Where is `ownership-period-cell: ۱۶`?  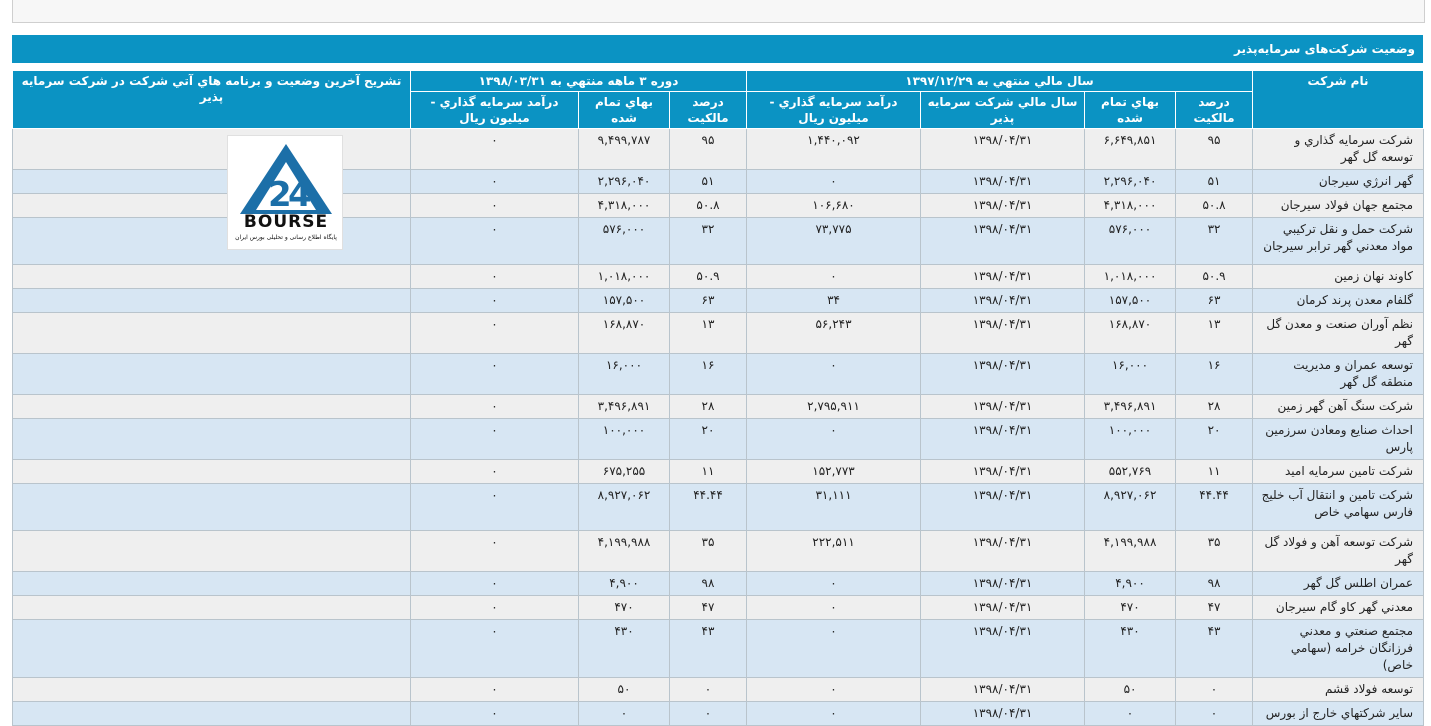
ownership-period-cell: ۱۶ is located at coordinates (708, 374).